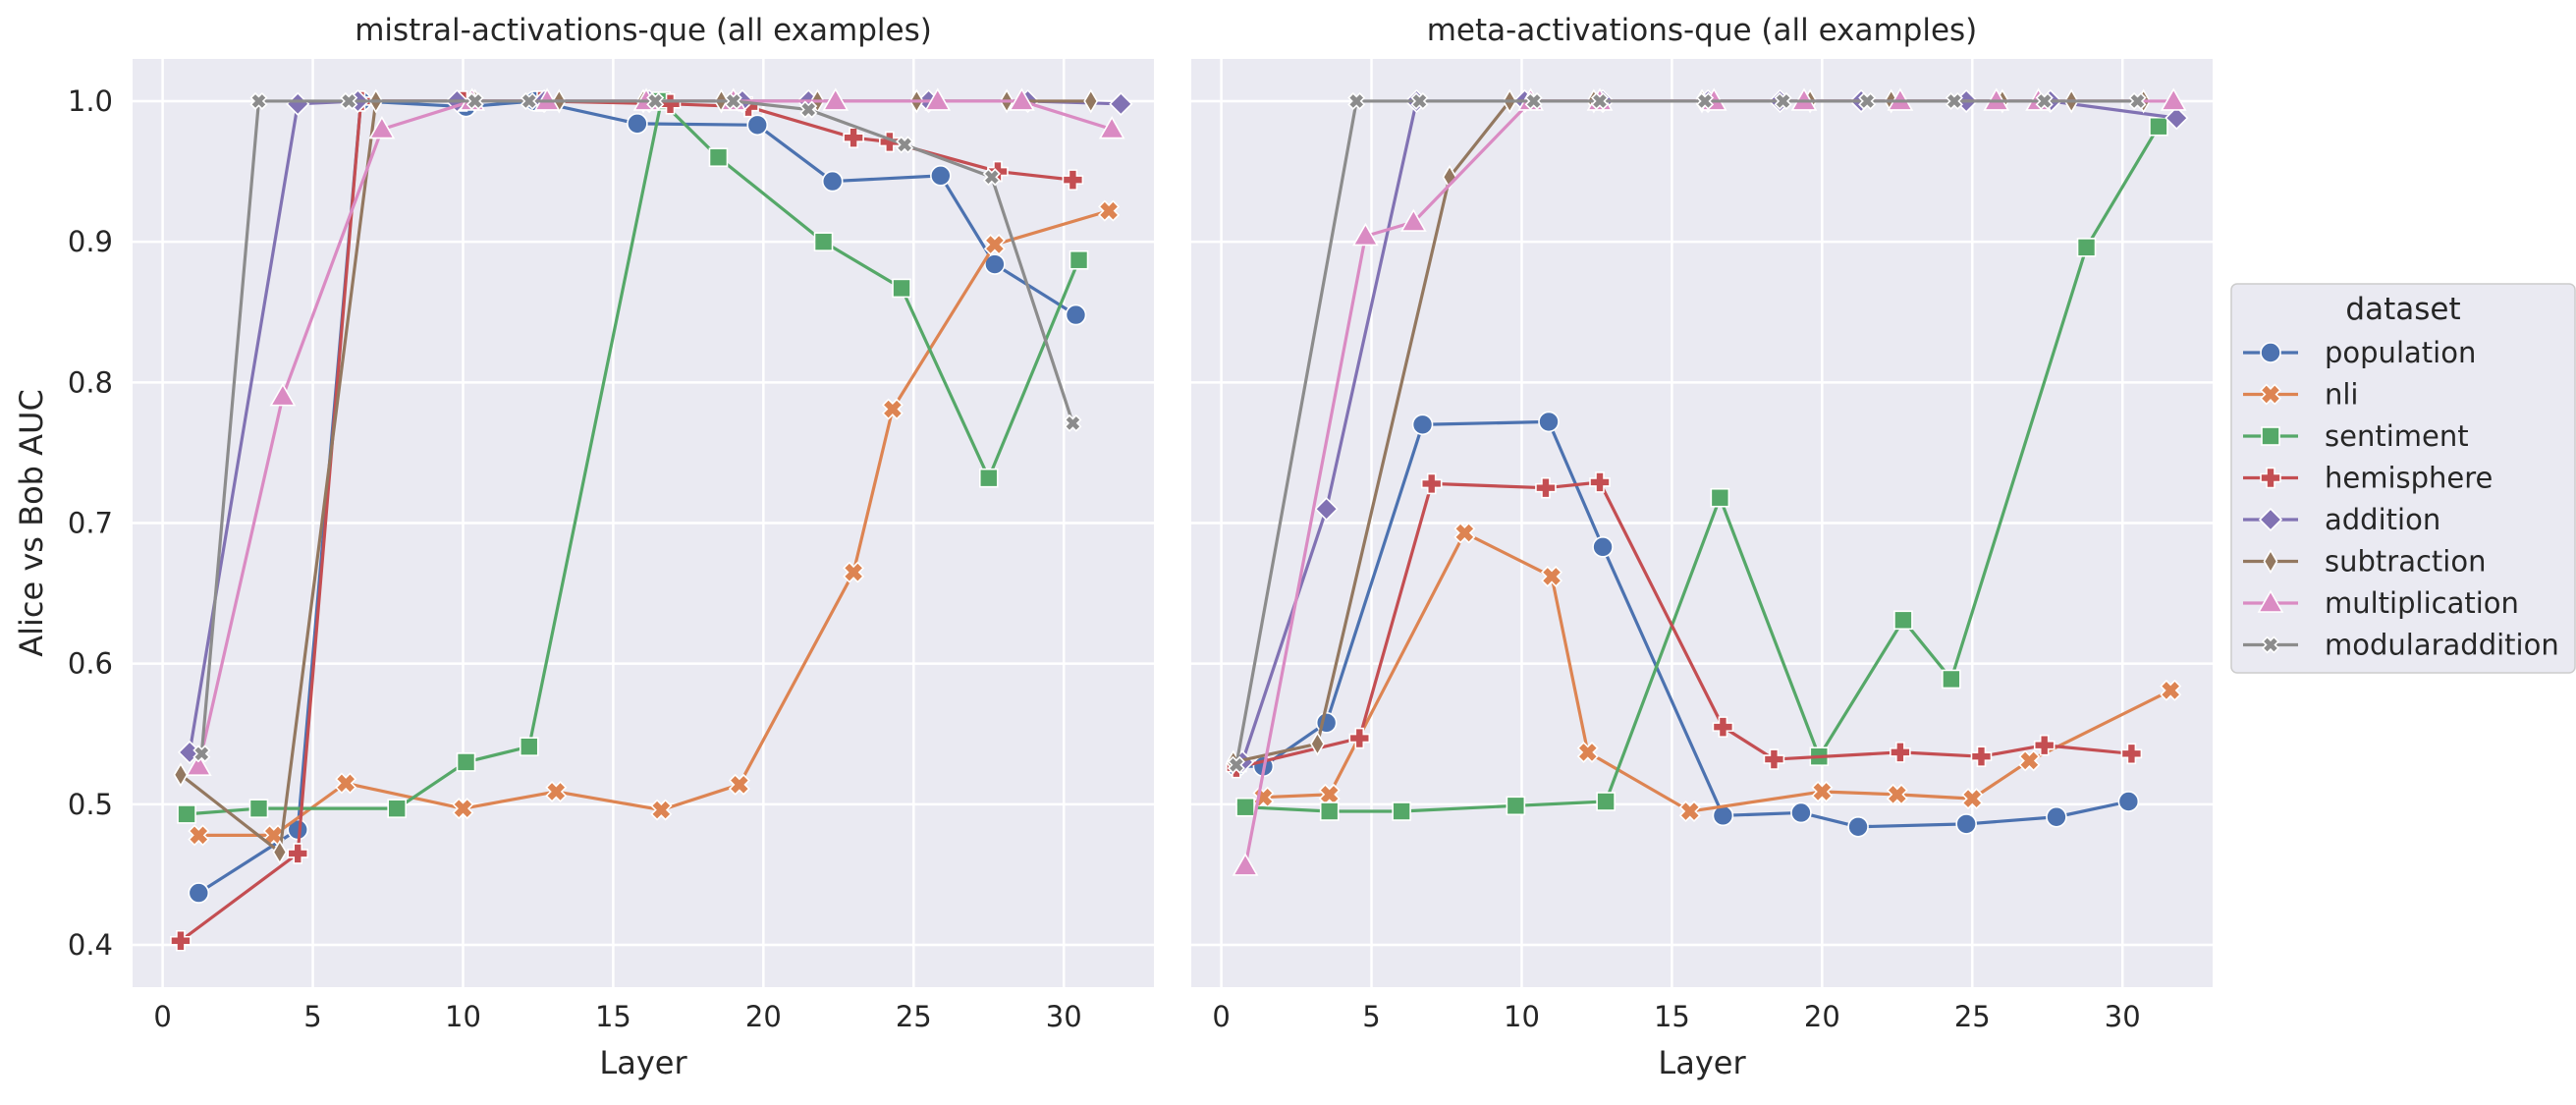 This screenshot has height=1105, width=2576. Describe the element at coordinates (2400, 352) in the screenshot. I see `legend-label: population` at that location.